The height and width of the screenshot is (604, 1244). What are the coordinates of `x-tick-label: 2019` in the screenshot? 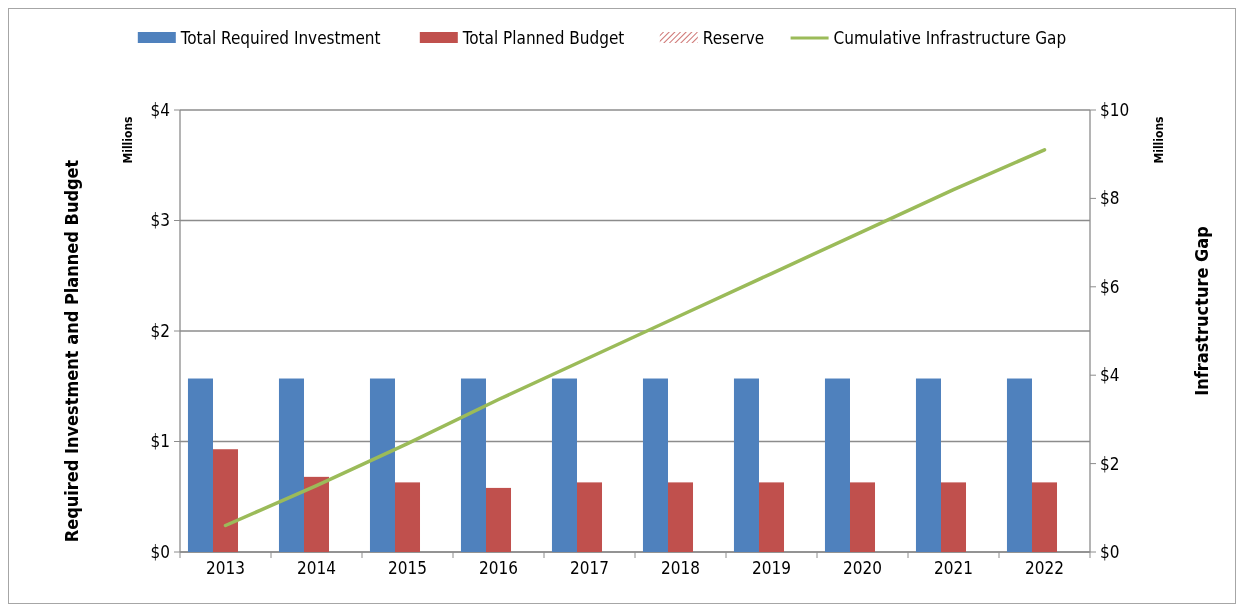 It's located at (771, 568).